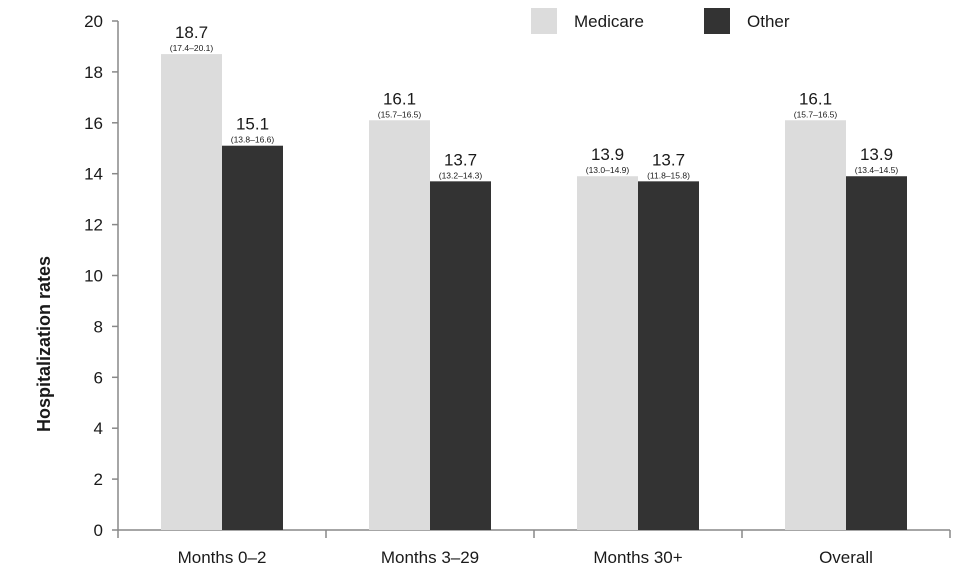 Image resolution: width=959 pixels, height=571 pixels. I want to click on x-category-label: Months 3–29, so click(430, 557).